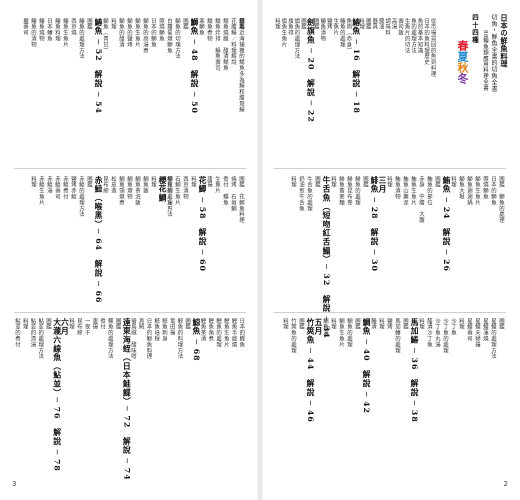 The image size is (520, 500). What do you see at coordinates (366, 366) in the screenshot?
I see `toc-entry-heading: 鯛魚 ─ 40 解說 ─ 42` at bounding box center [366, 366].